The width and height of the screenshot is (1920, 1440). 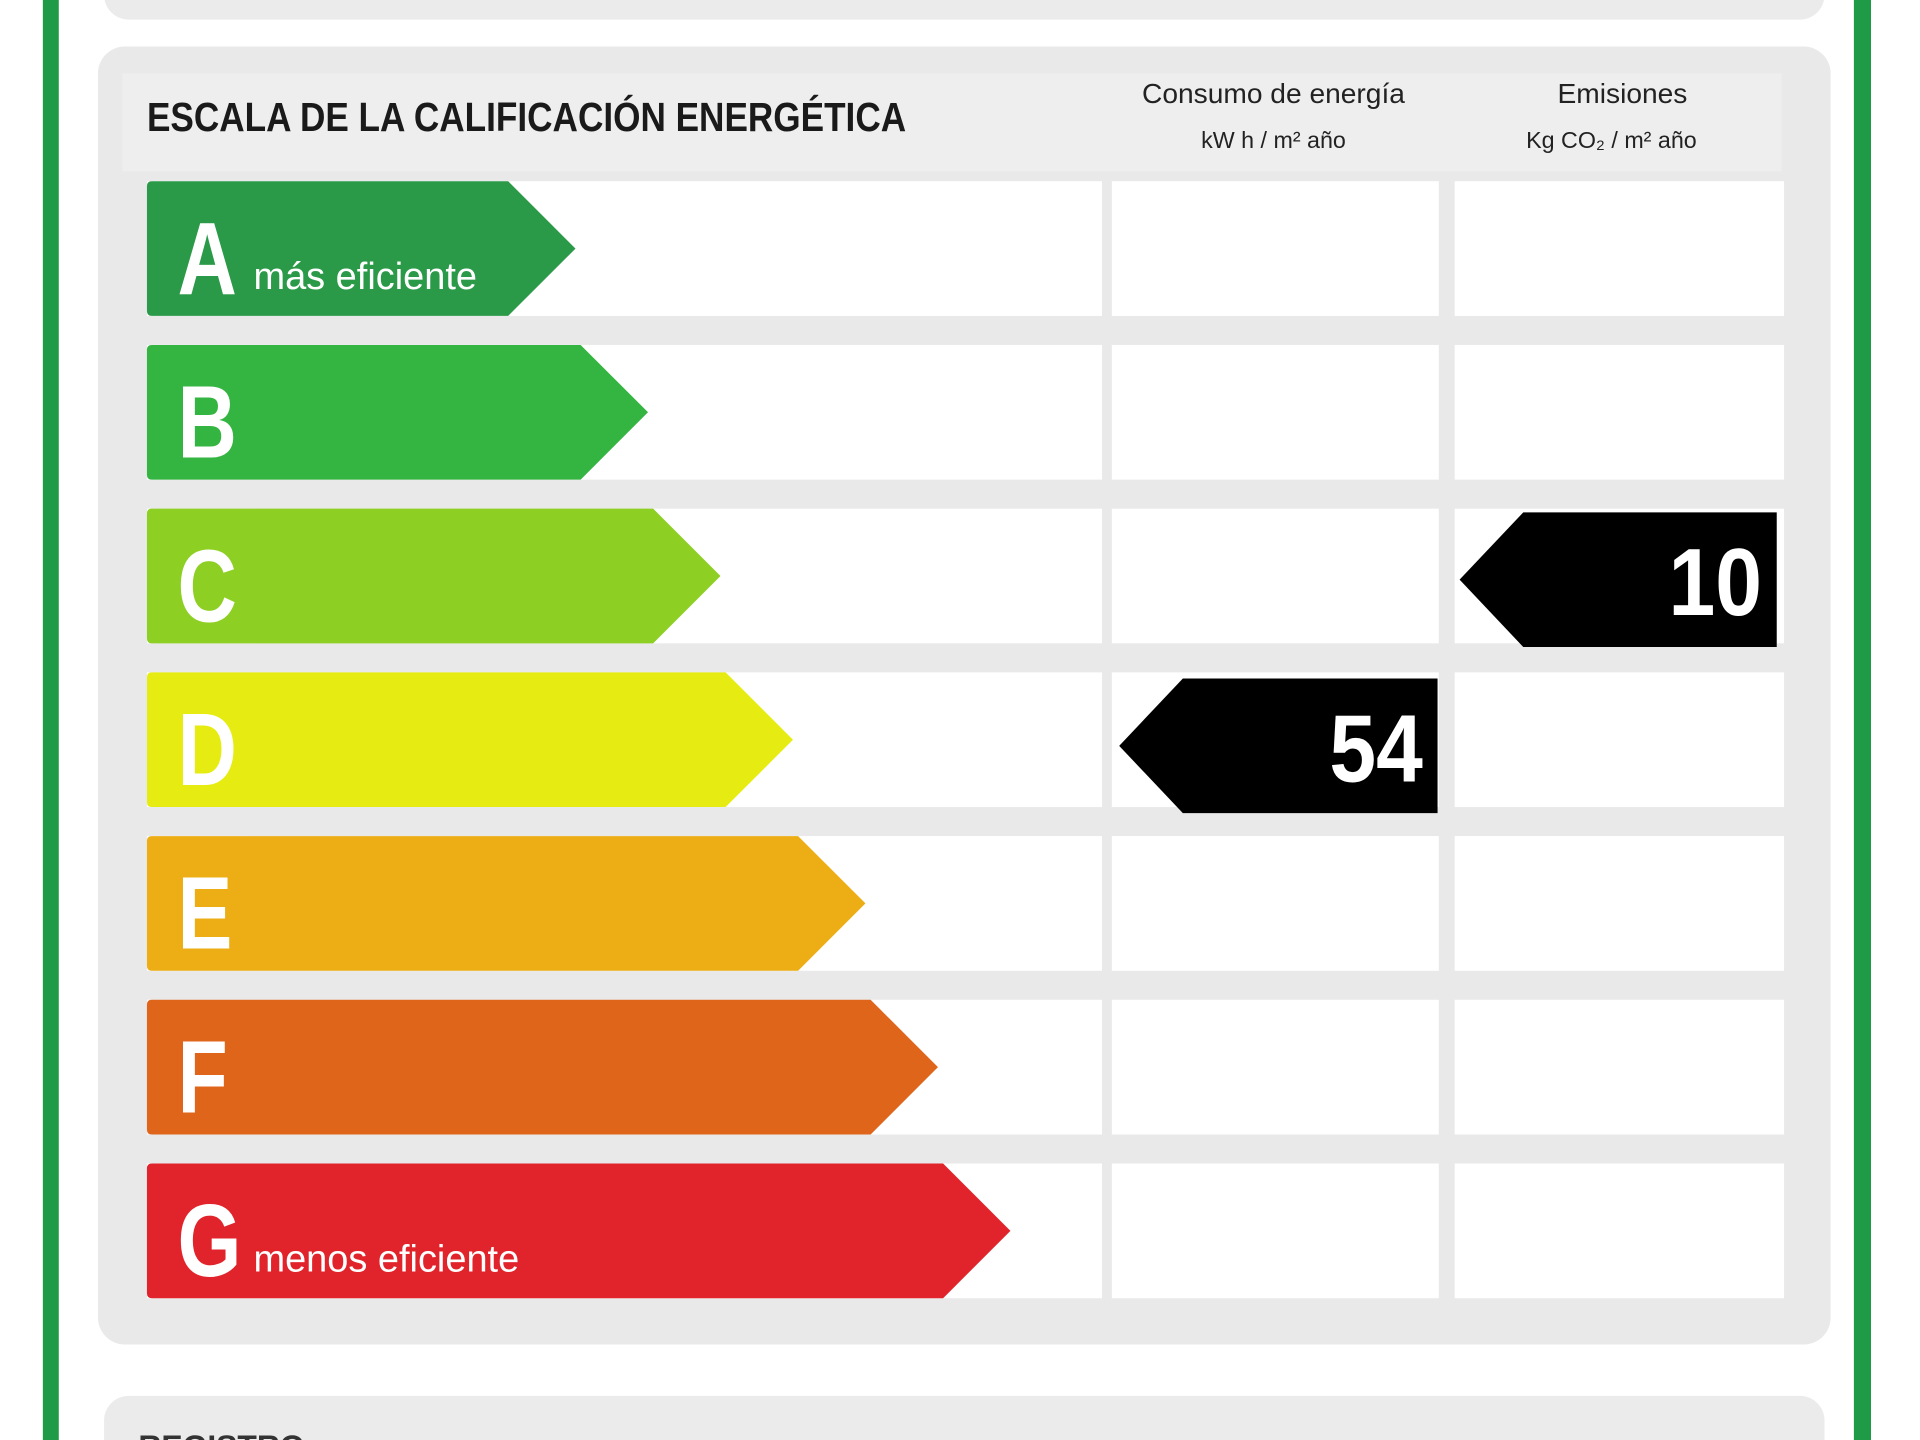 What do you see at coordinates (207, 258) in the screenshot?
I see `rating-letter: A` at bounding box center [207, 258].